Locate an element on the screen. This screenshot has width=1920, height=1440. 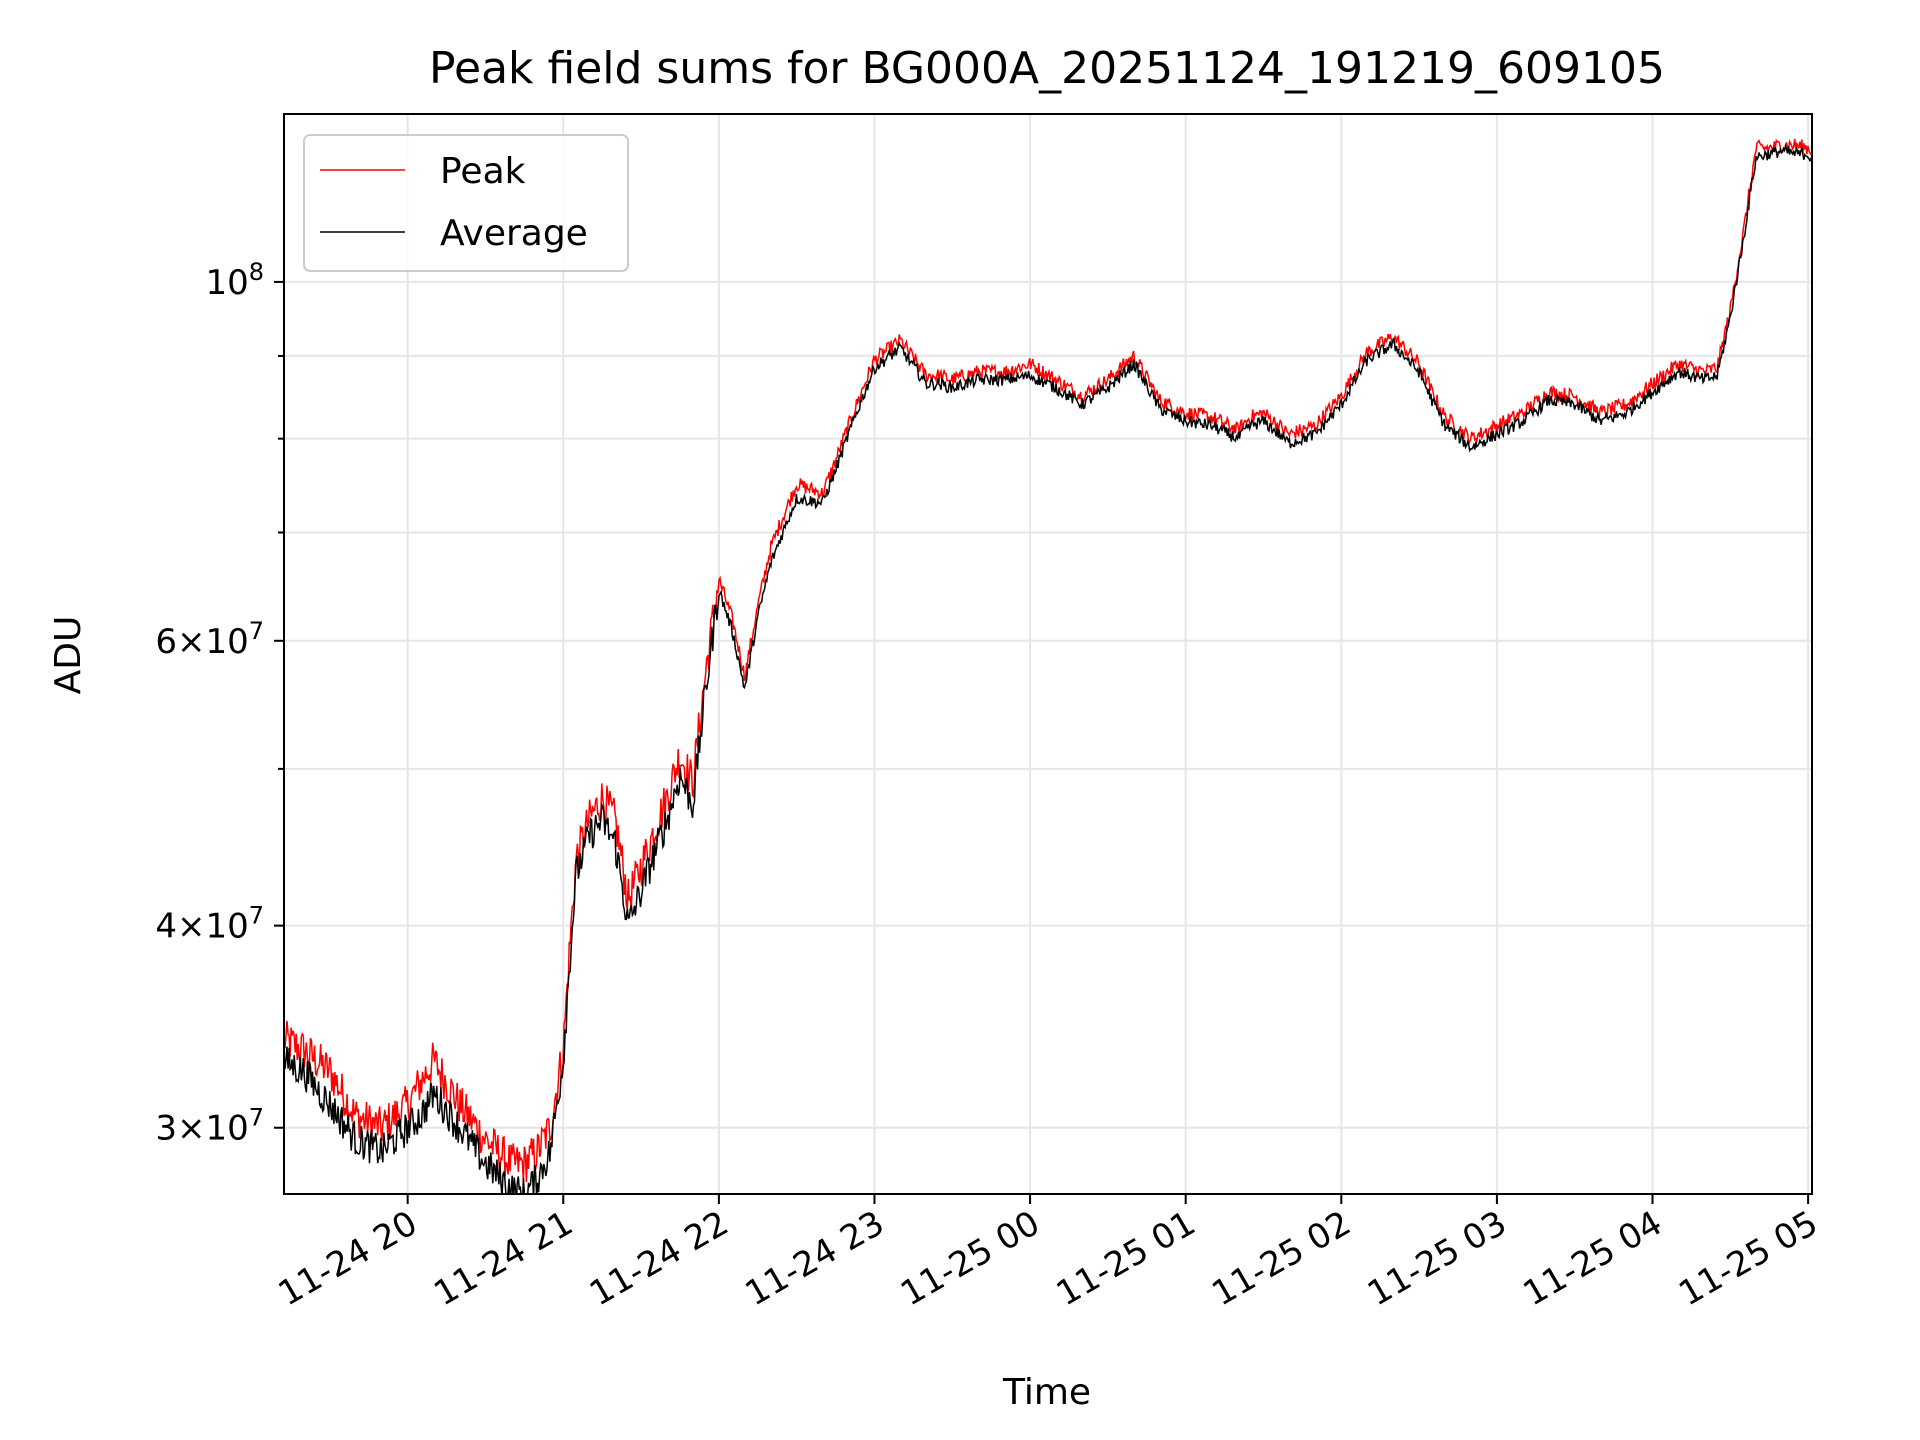
legend-frame is located at coordinates (466, 203).